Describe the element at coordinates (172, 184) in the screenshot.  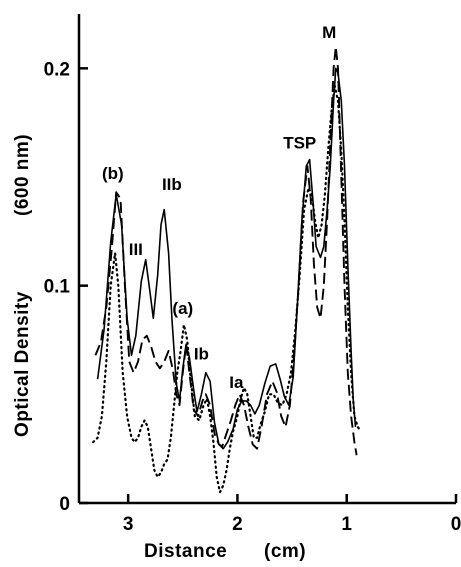
I see `peak-label: IIb` at that location.